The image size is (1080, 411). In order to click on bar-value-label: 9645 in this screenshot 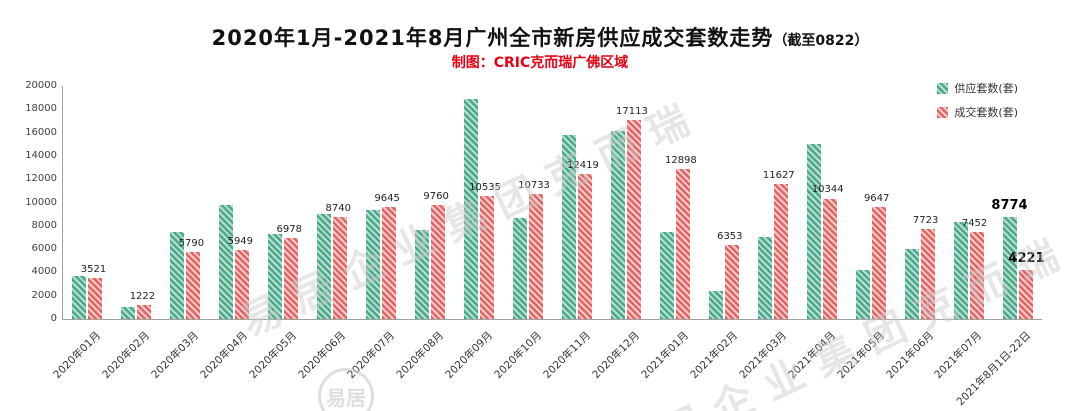, I will do `click(387, 198)`.